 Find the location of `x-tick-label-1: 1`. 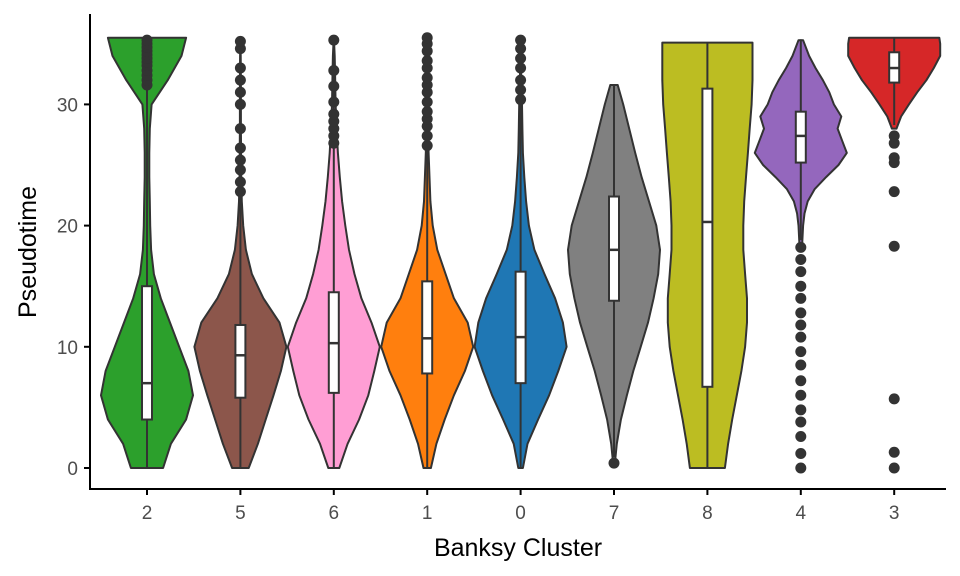

x-tick-label-1: 1 is located at coordinates (427, 513).